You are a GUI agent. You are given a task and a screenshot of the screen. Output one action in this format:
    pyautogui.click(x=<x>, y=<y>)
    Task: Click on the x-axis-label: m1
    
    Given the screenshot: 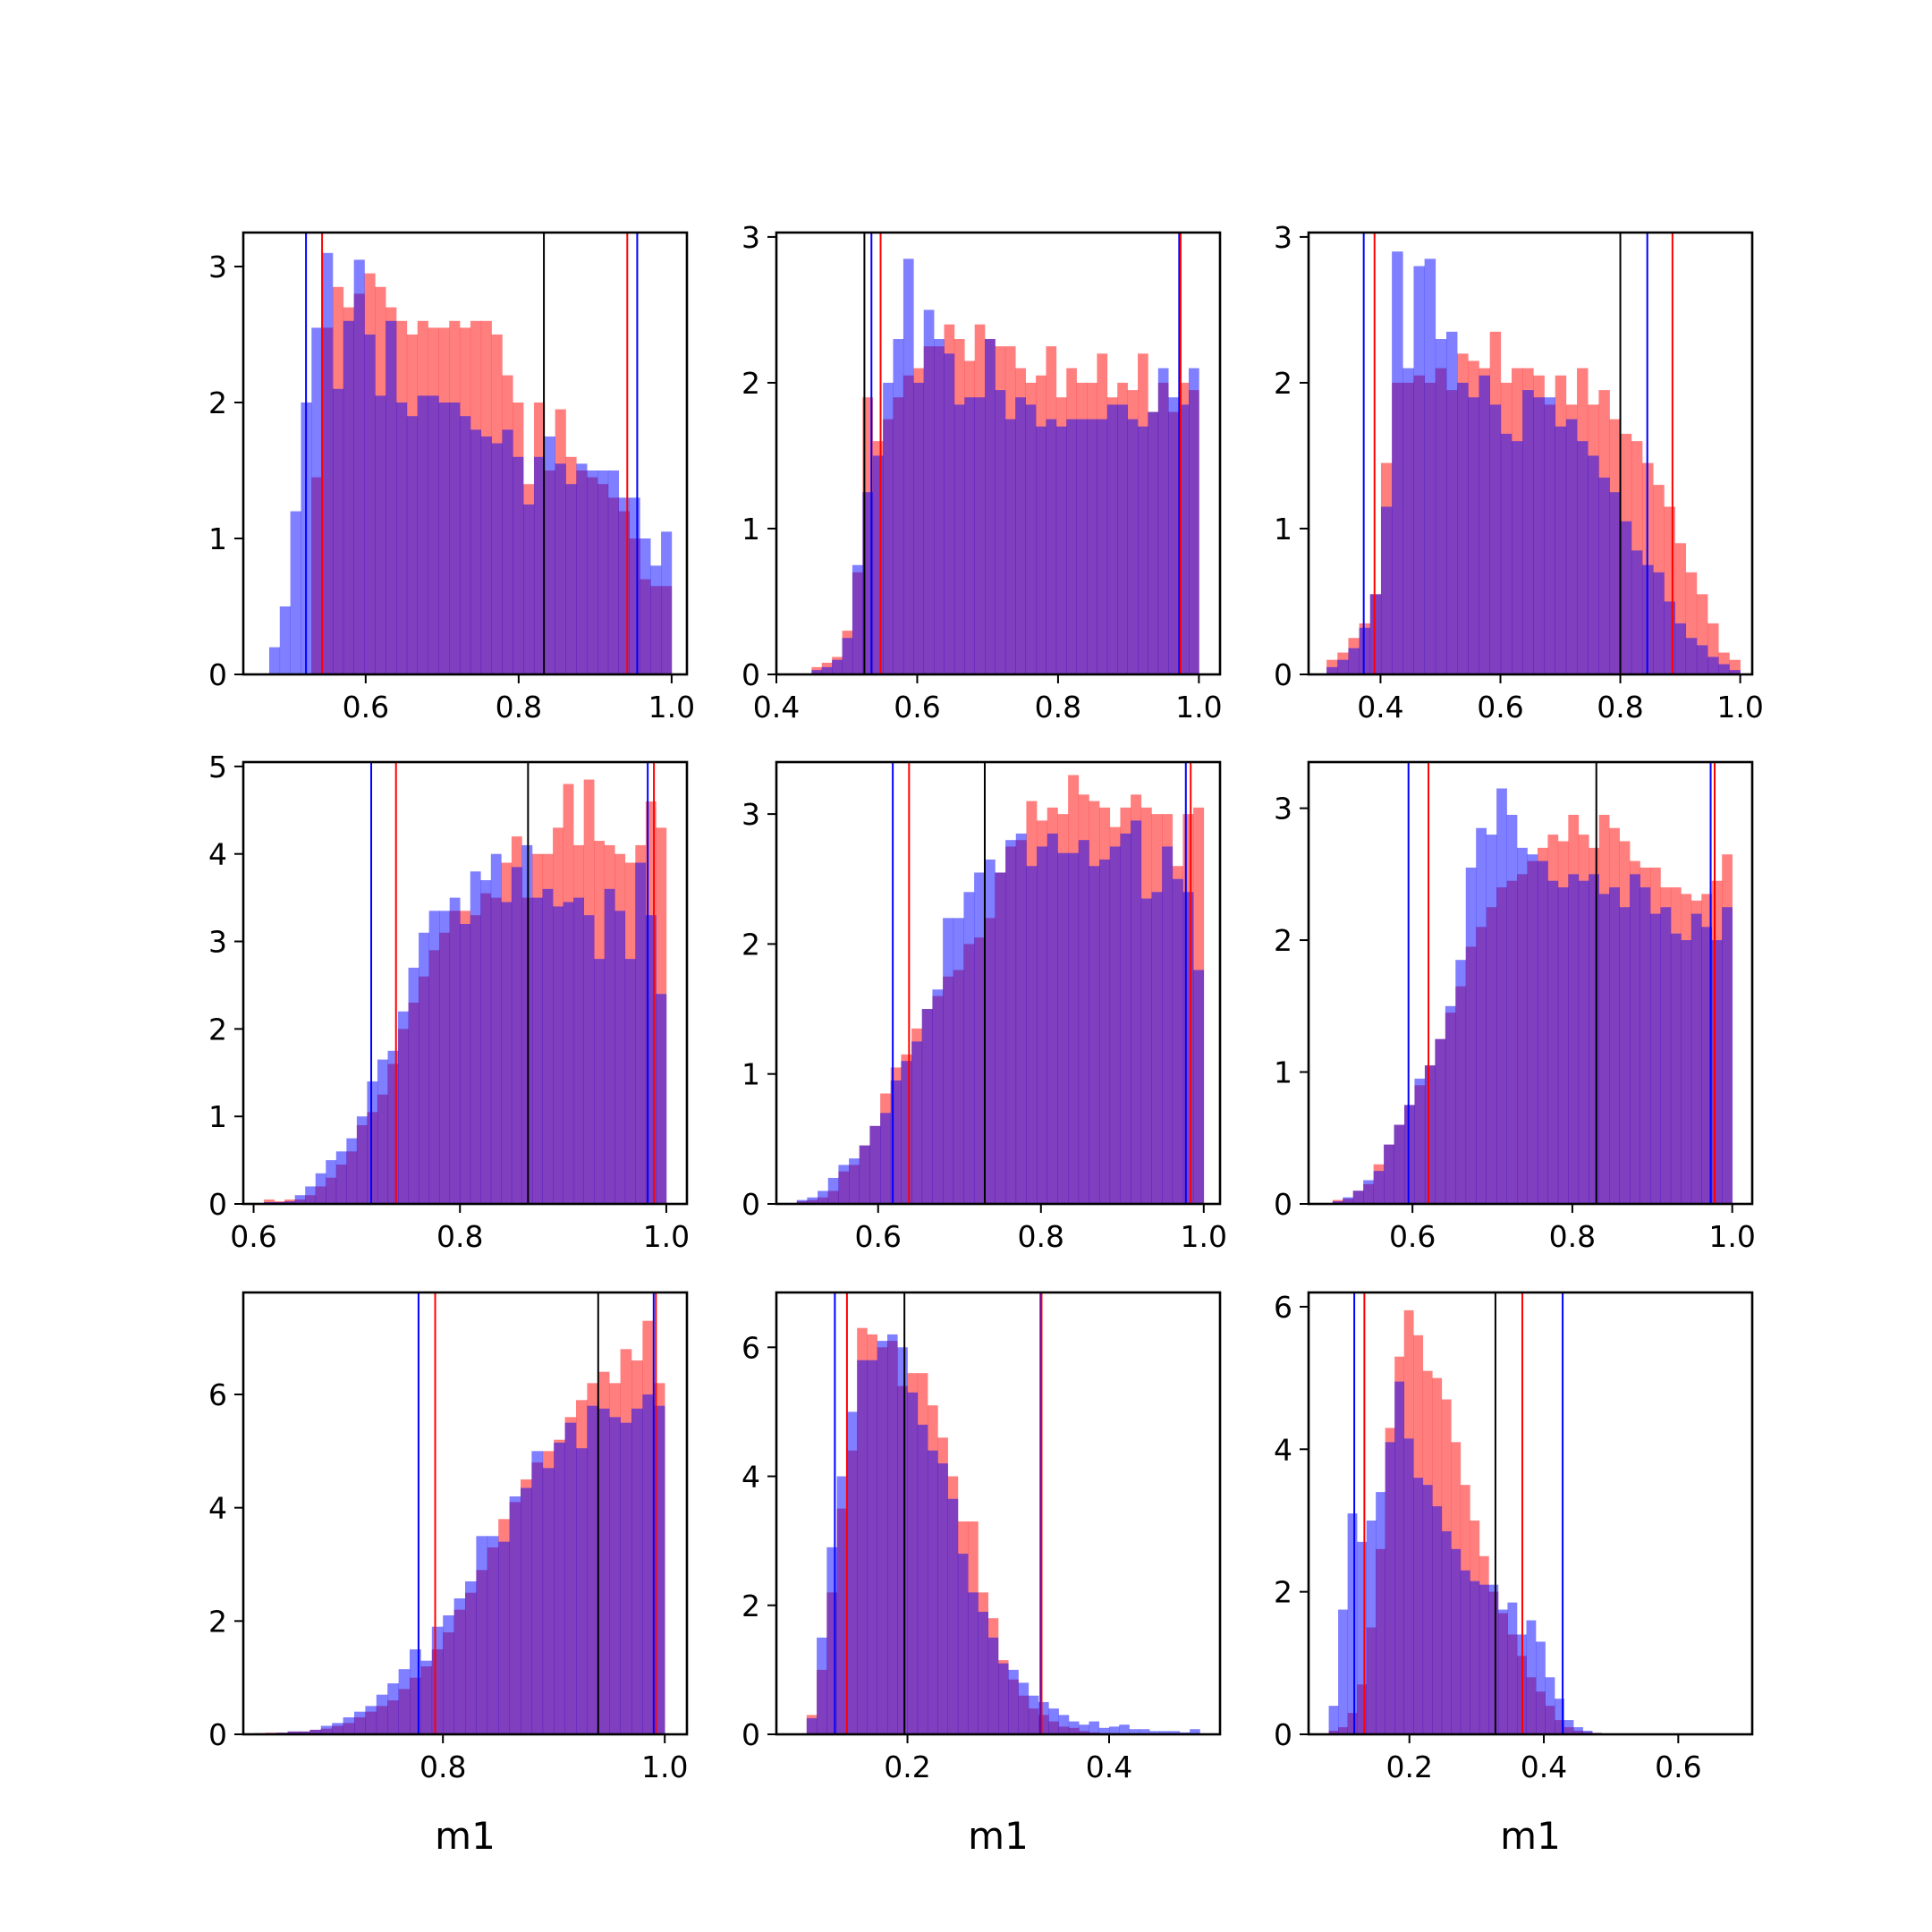 What is the action you would take?
    pyautogui.click(x=465, y=1836)
    